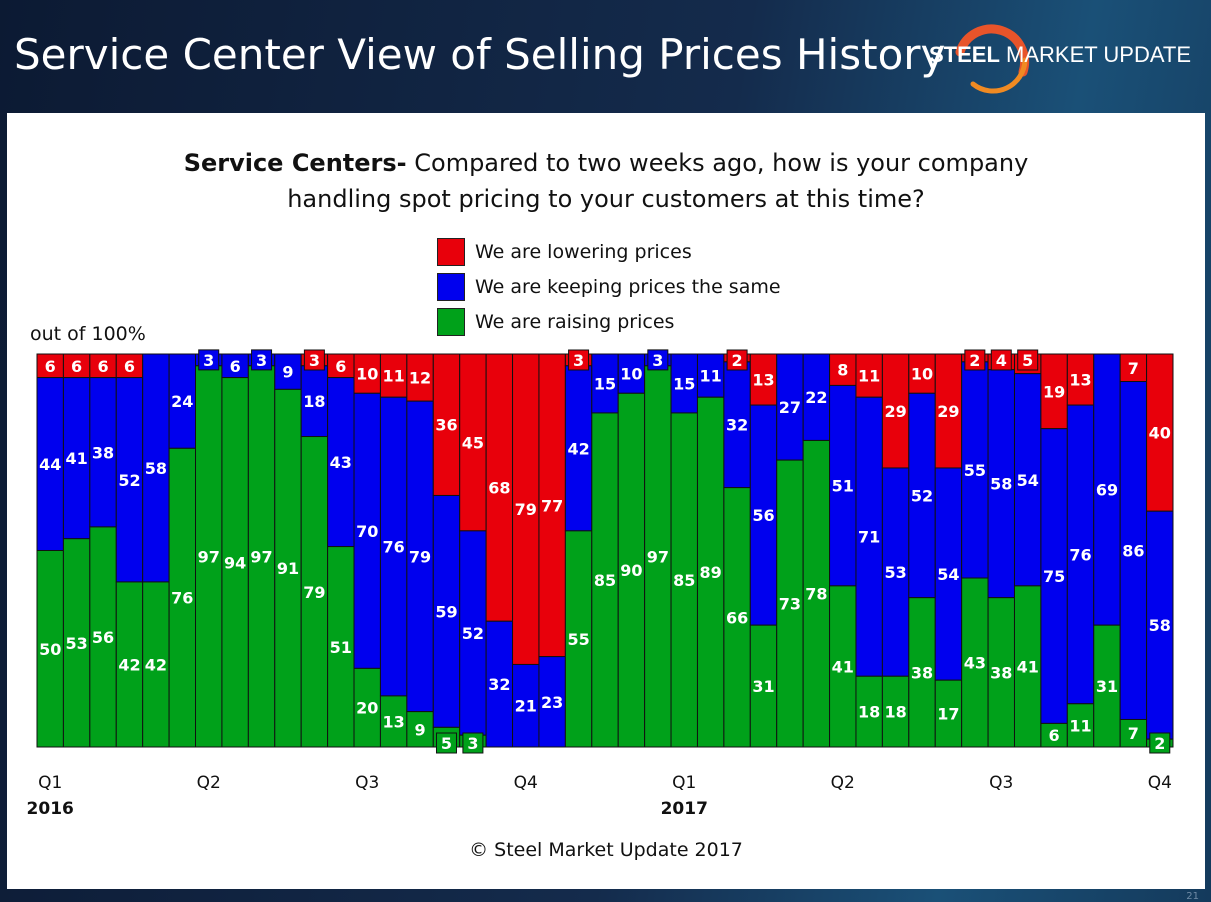 Image resolution: width=1211 pixels, height=902 pixels. I want to click on value-label-lowering-39: 13, so click(1080, 380).